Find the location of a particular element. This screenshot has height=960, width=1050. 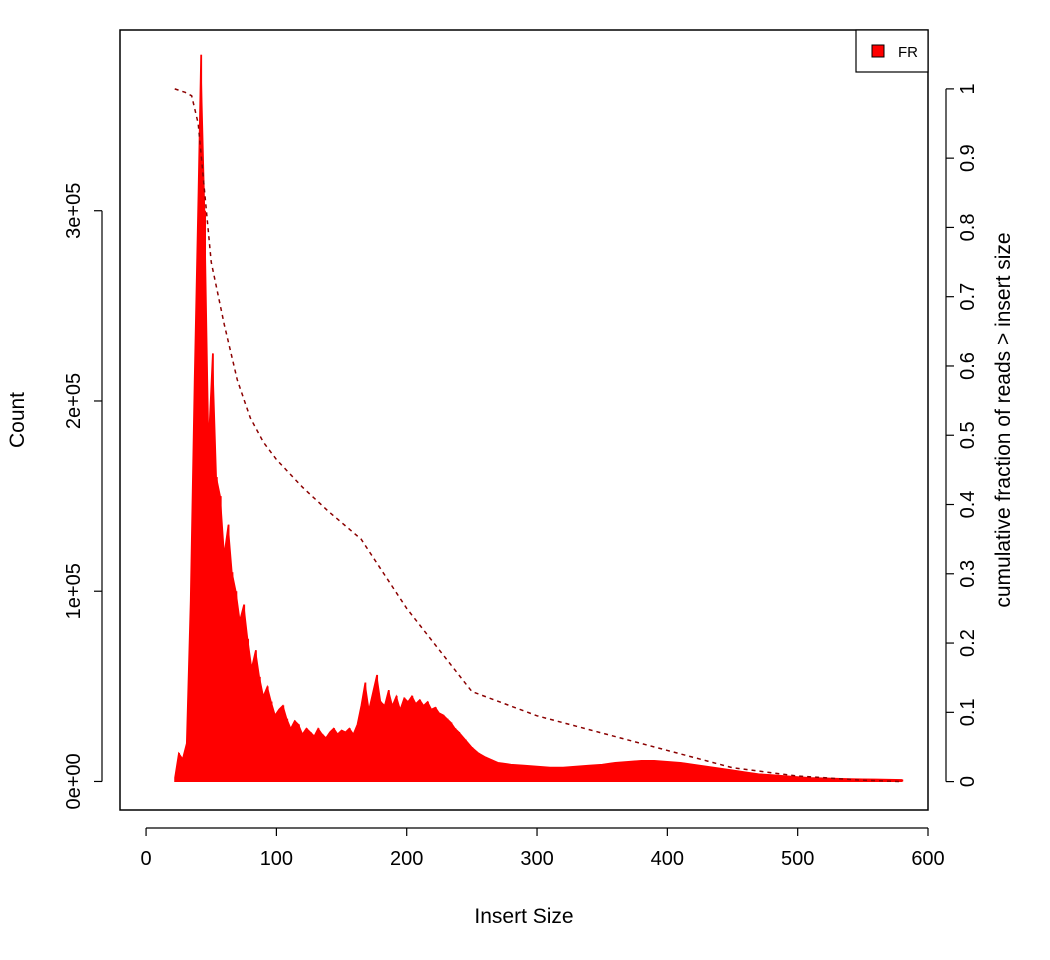

y2-tick-label: 0.1 is located at coordinates (968, 712).